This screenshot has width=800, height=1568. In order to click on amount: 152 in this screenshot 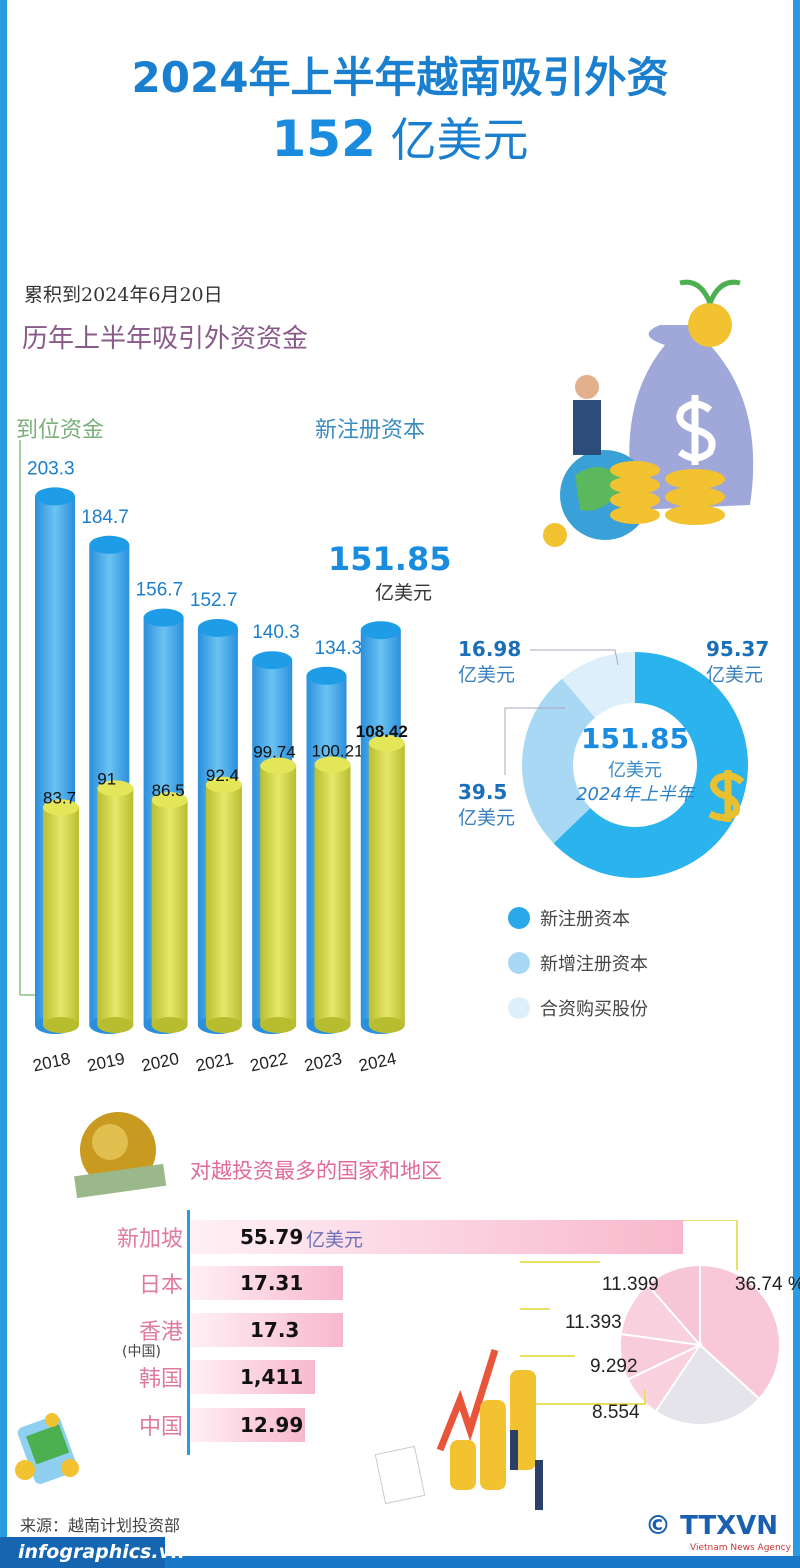, I will do `click(323, 139)`.